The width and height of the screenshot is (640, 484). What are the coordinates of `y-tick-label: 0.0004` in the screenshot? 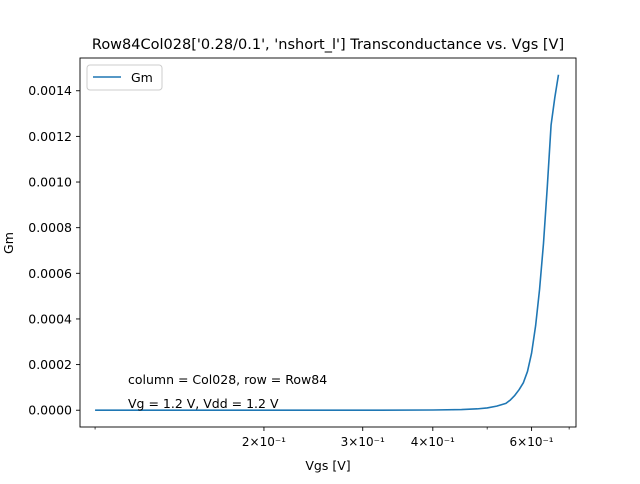 It's located at (50, 318).